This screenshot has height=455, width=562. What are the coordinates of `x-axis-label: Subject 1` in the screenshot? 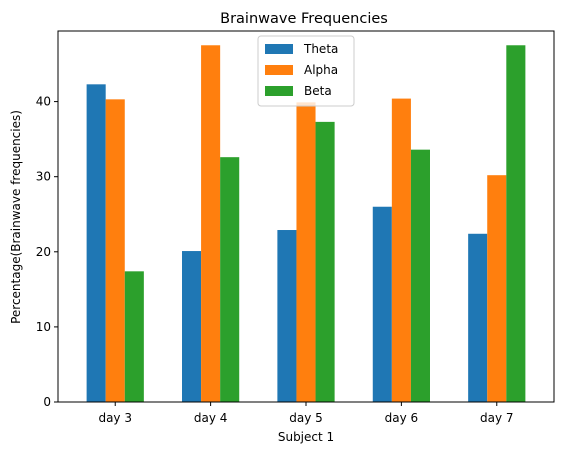 It's located at (306, 437).